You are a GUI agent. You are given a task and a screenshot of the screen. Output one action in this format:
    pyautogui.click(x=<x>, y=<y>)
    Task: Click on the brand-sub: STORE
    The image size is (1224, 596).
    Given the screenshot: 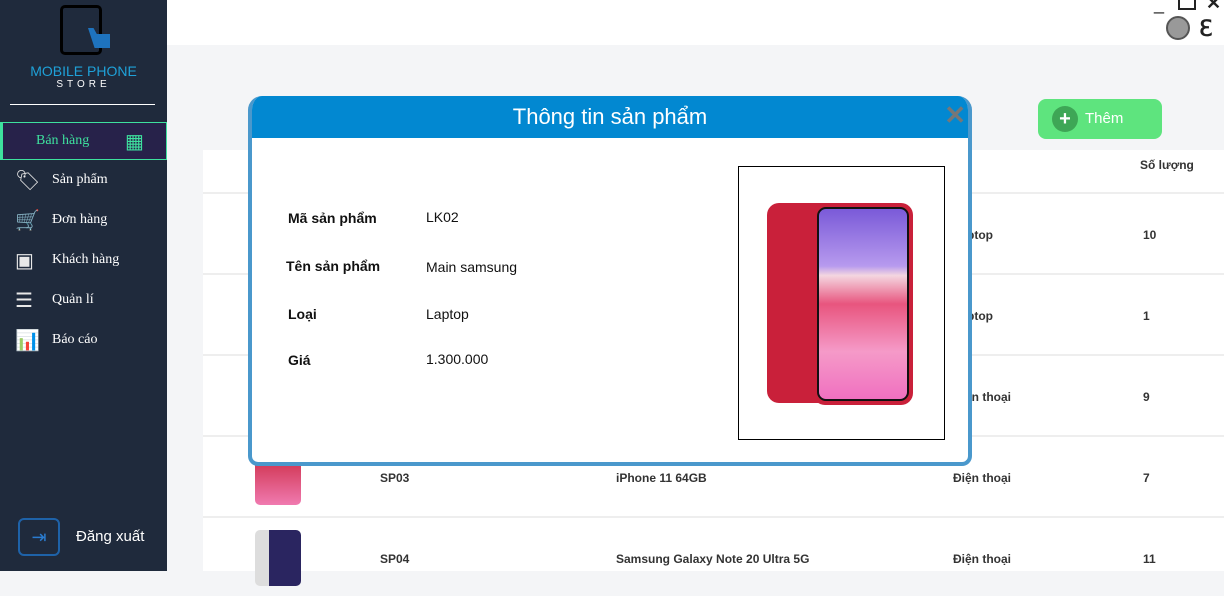 What is the action you would take?
    pyautogui.click(x=83, y=84)
    